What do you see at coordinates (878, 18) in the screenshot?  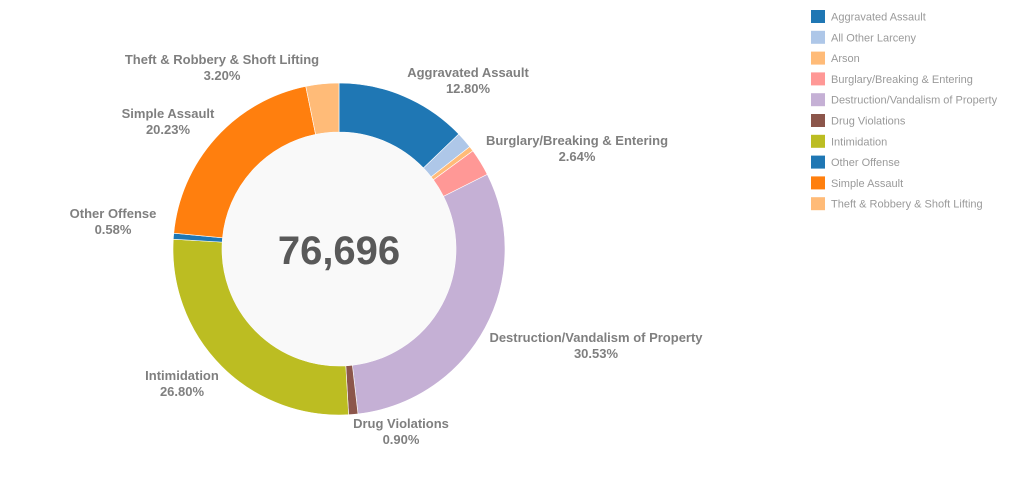 I see `legend-label: Aggravated Assault` at bounding box center [878, 18].